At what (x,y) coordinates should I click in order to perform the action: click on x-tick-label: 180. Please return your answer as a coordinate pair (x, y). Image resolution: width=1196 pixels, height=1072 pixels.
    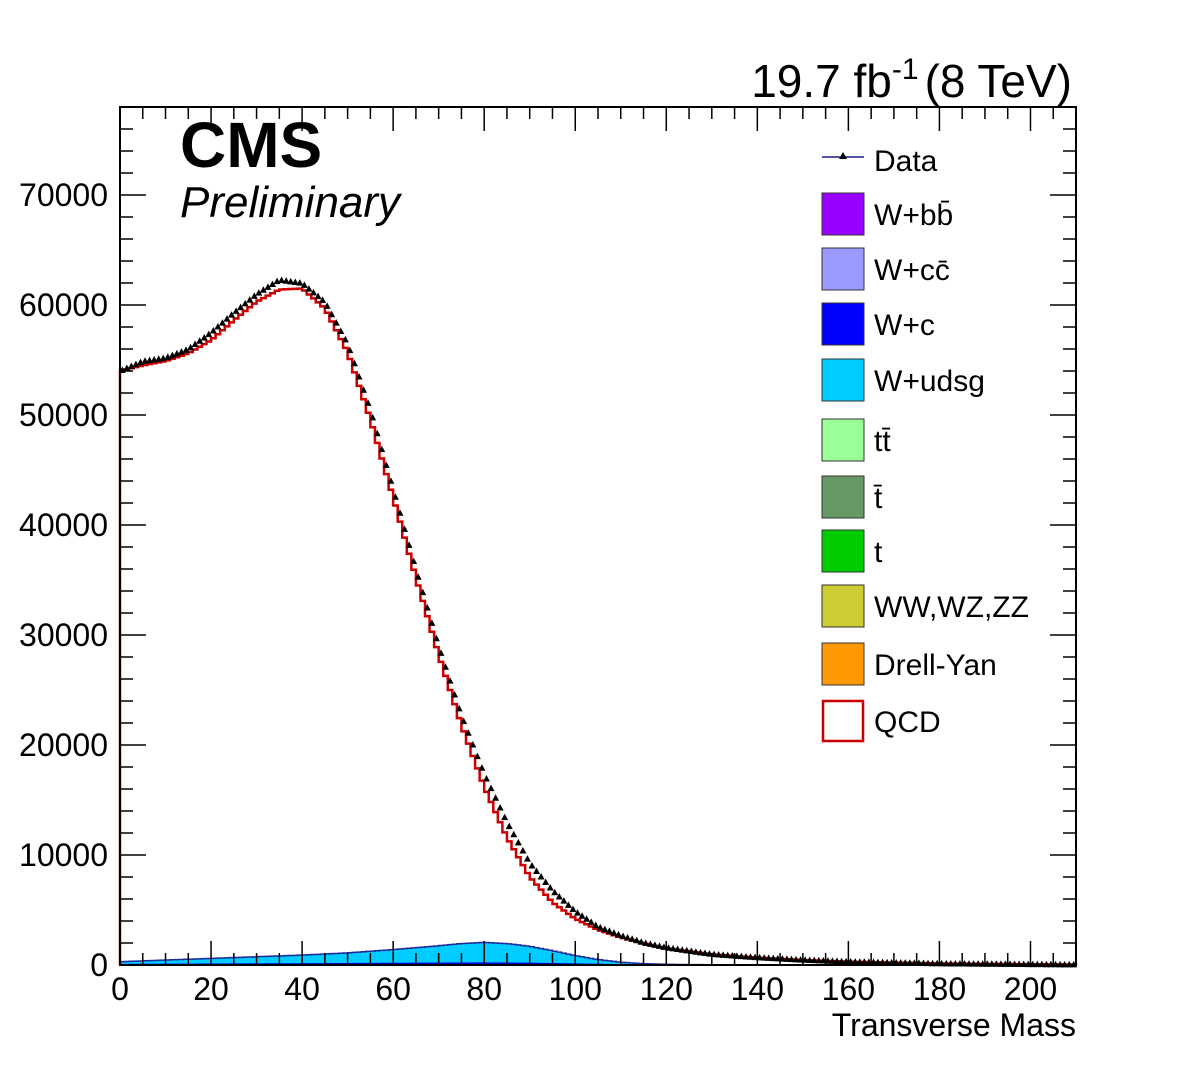
    Looking at the image, I should click on (939, 989).